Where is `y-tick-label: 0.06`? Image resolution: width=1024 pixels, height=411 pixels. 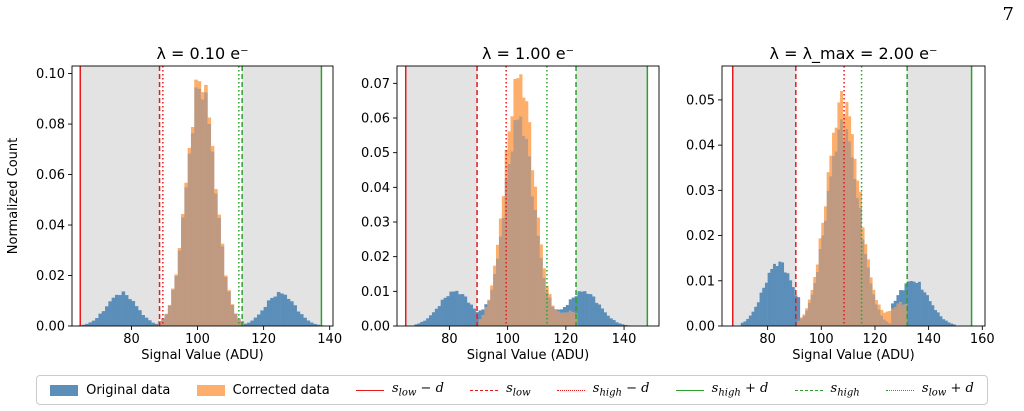 y-tick-label: 0.06 is located at coordinates (50, 175).